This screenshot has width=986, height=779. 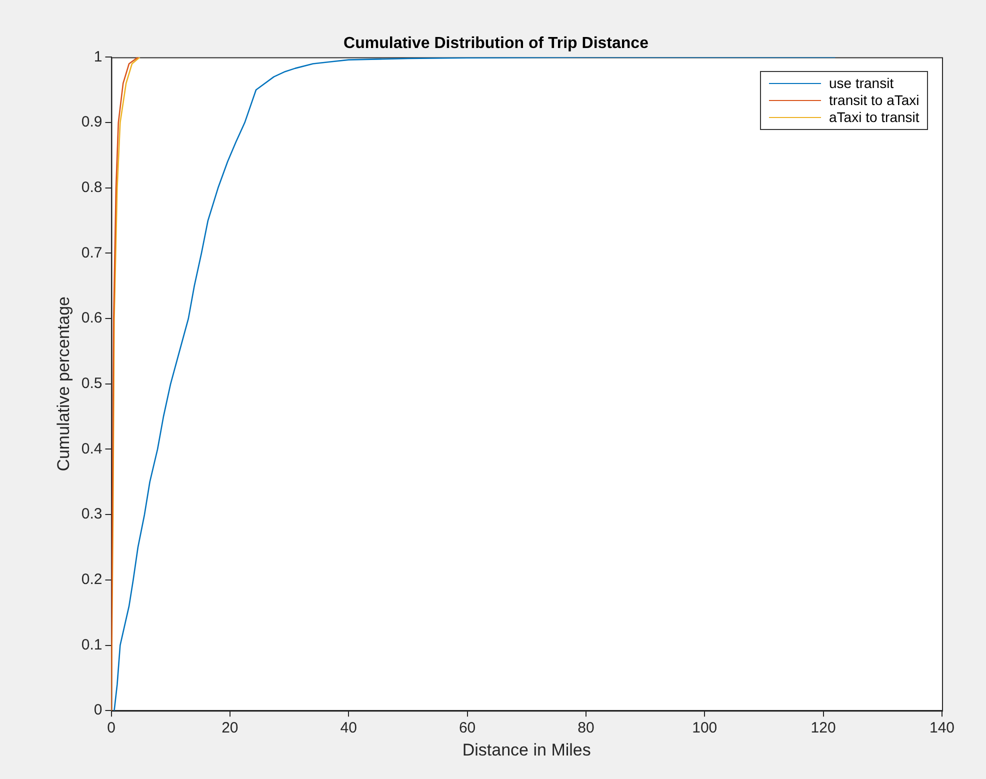 I want to click on x-tick-label: 20, so click(x=230, y=728).